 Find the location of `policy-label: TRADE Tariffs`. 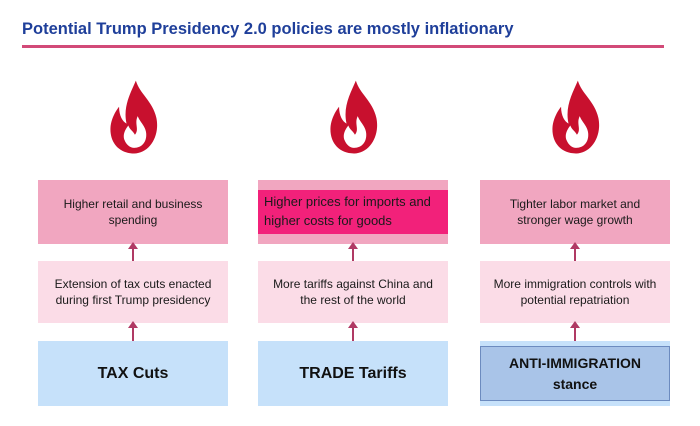

policy-label: TRADE Tariffs is located at coordinates (353, 373).